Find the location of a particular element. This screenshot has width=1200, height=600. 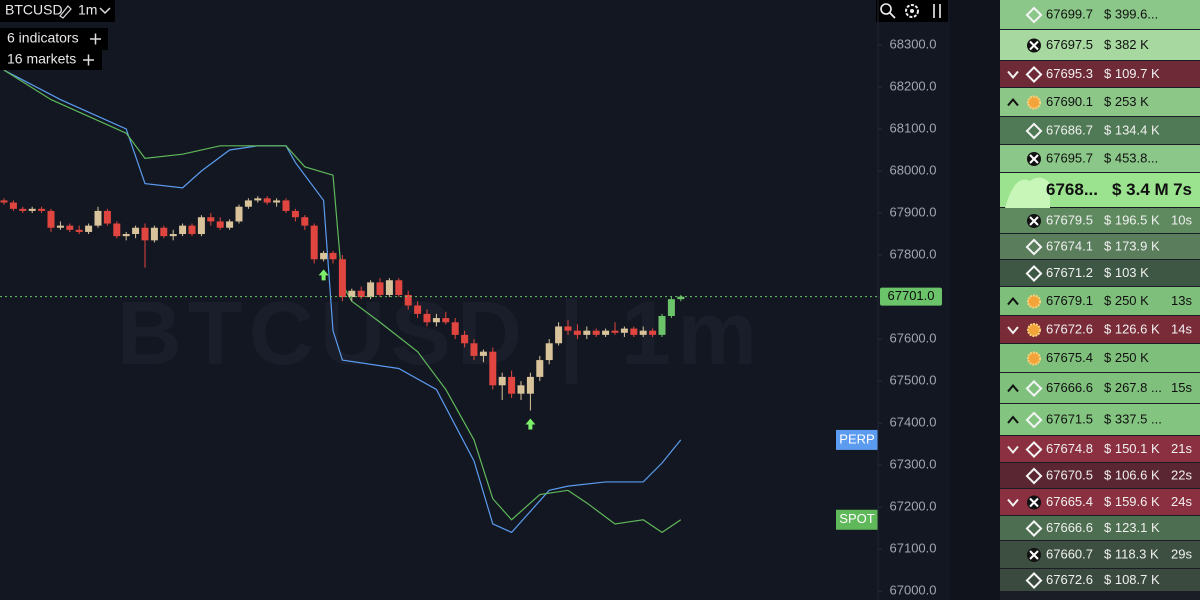

trade-amount: $ 126.6 K is located at coordinates (1132, 328).